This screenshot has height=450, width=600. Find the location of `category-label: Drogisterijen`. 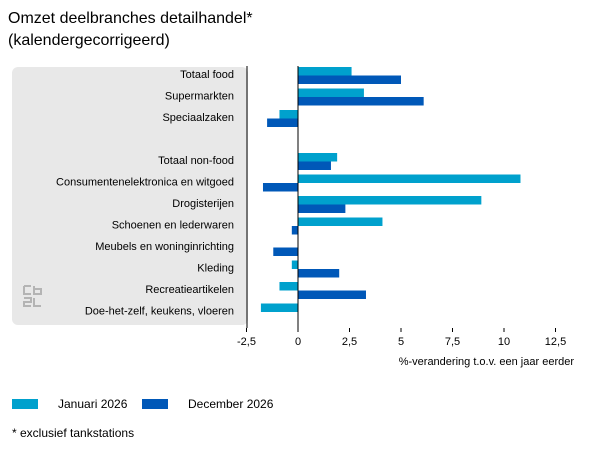

category-label: Drogisterijen is located at coordinates (203, 204).